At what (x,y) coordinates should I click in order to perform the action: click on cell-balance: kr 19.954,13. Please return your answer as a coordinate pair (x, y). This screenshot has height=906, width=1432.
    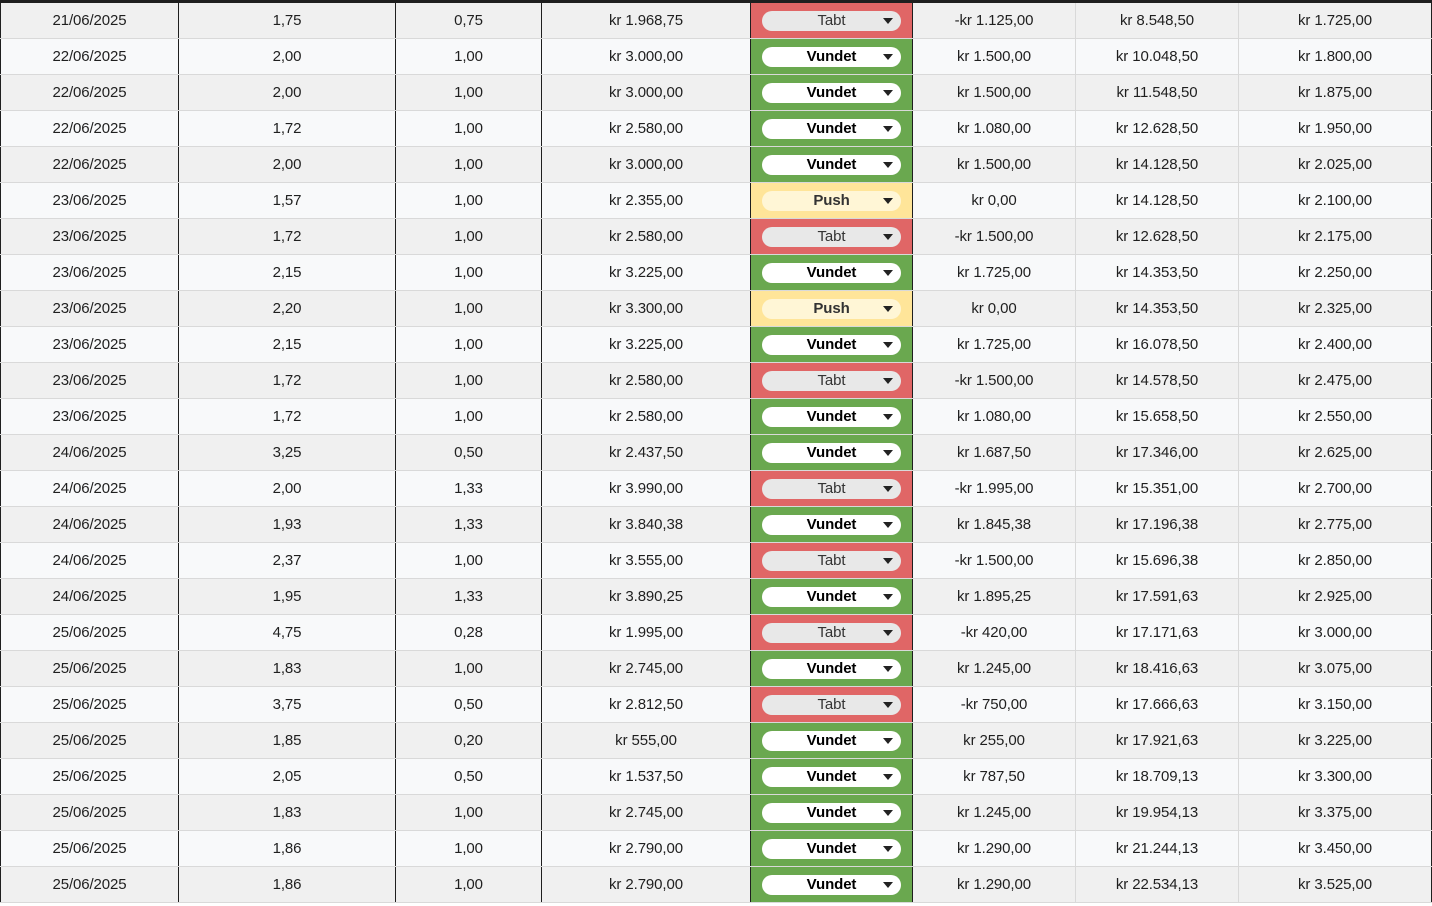
    Looking at the image, I should click on (1157, 812).